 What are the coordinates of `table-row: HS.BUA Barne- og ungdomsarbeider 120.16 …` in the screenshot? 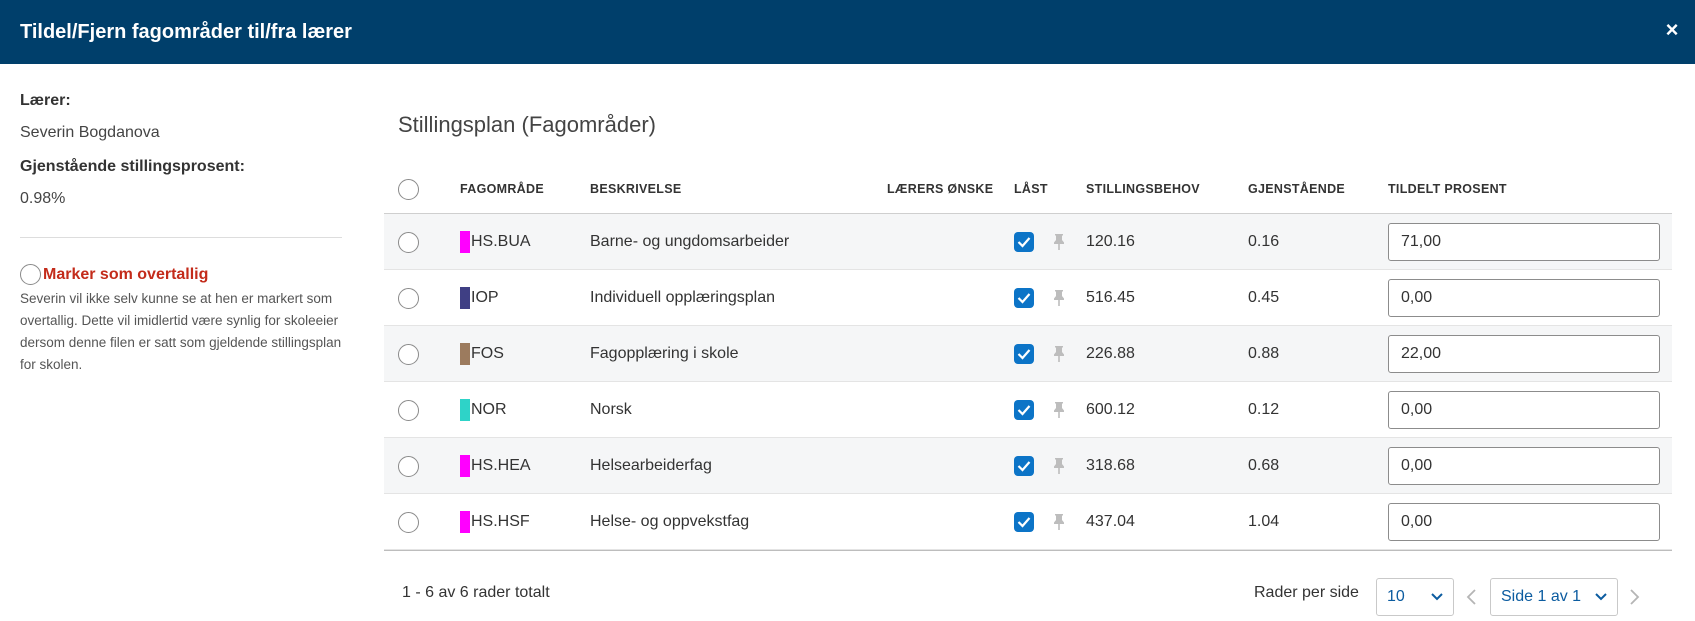 It's located at (1028, 242).